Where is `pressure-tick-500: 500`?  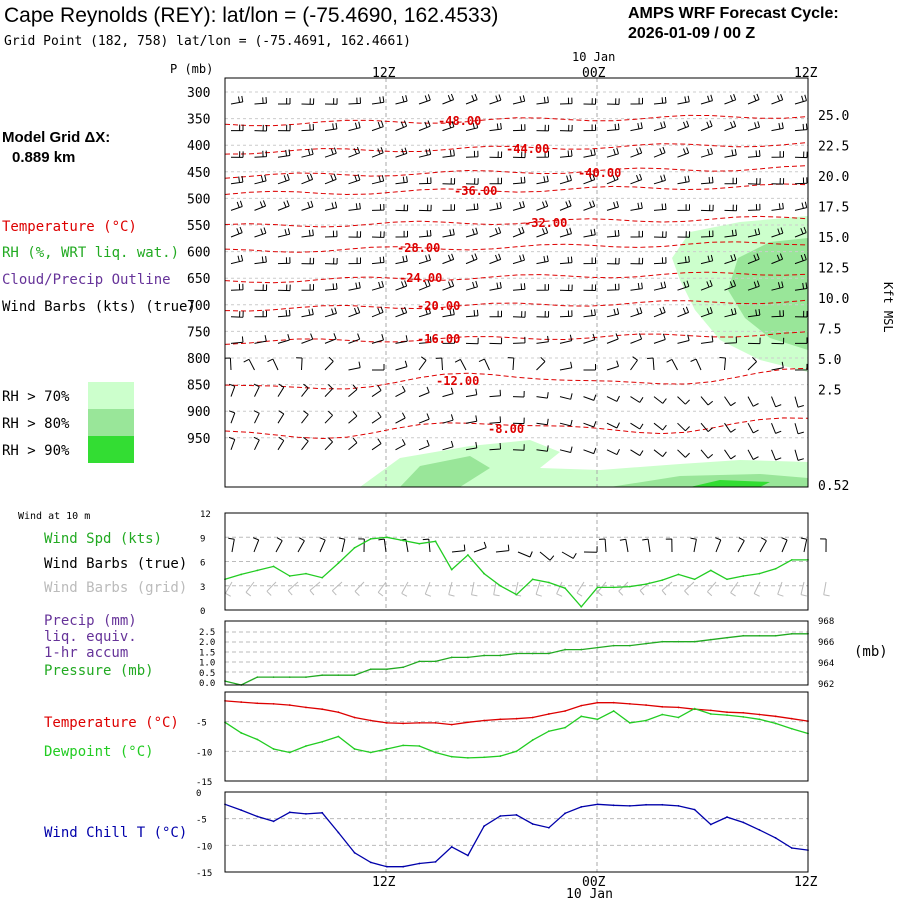 pressure-tick-500: 500 is located at coordinates (198, 199).